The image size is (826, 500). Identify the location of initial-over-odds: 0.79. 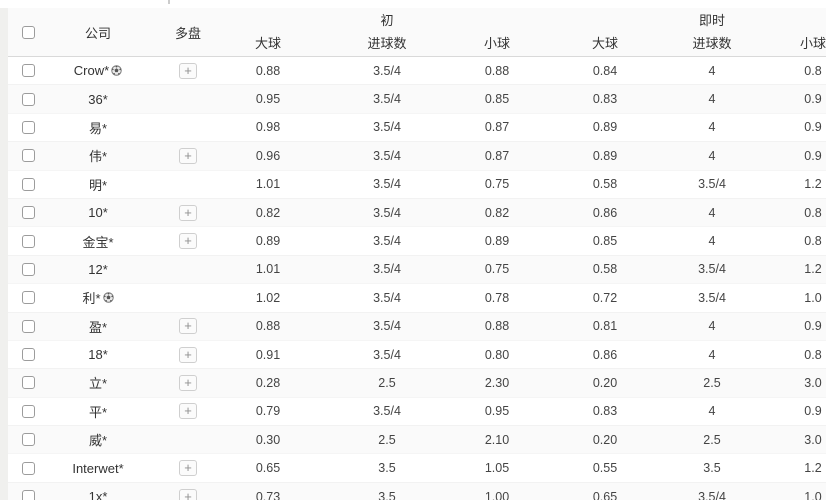
(268, 411).